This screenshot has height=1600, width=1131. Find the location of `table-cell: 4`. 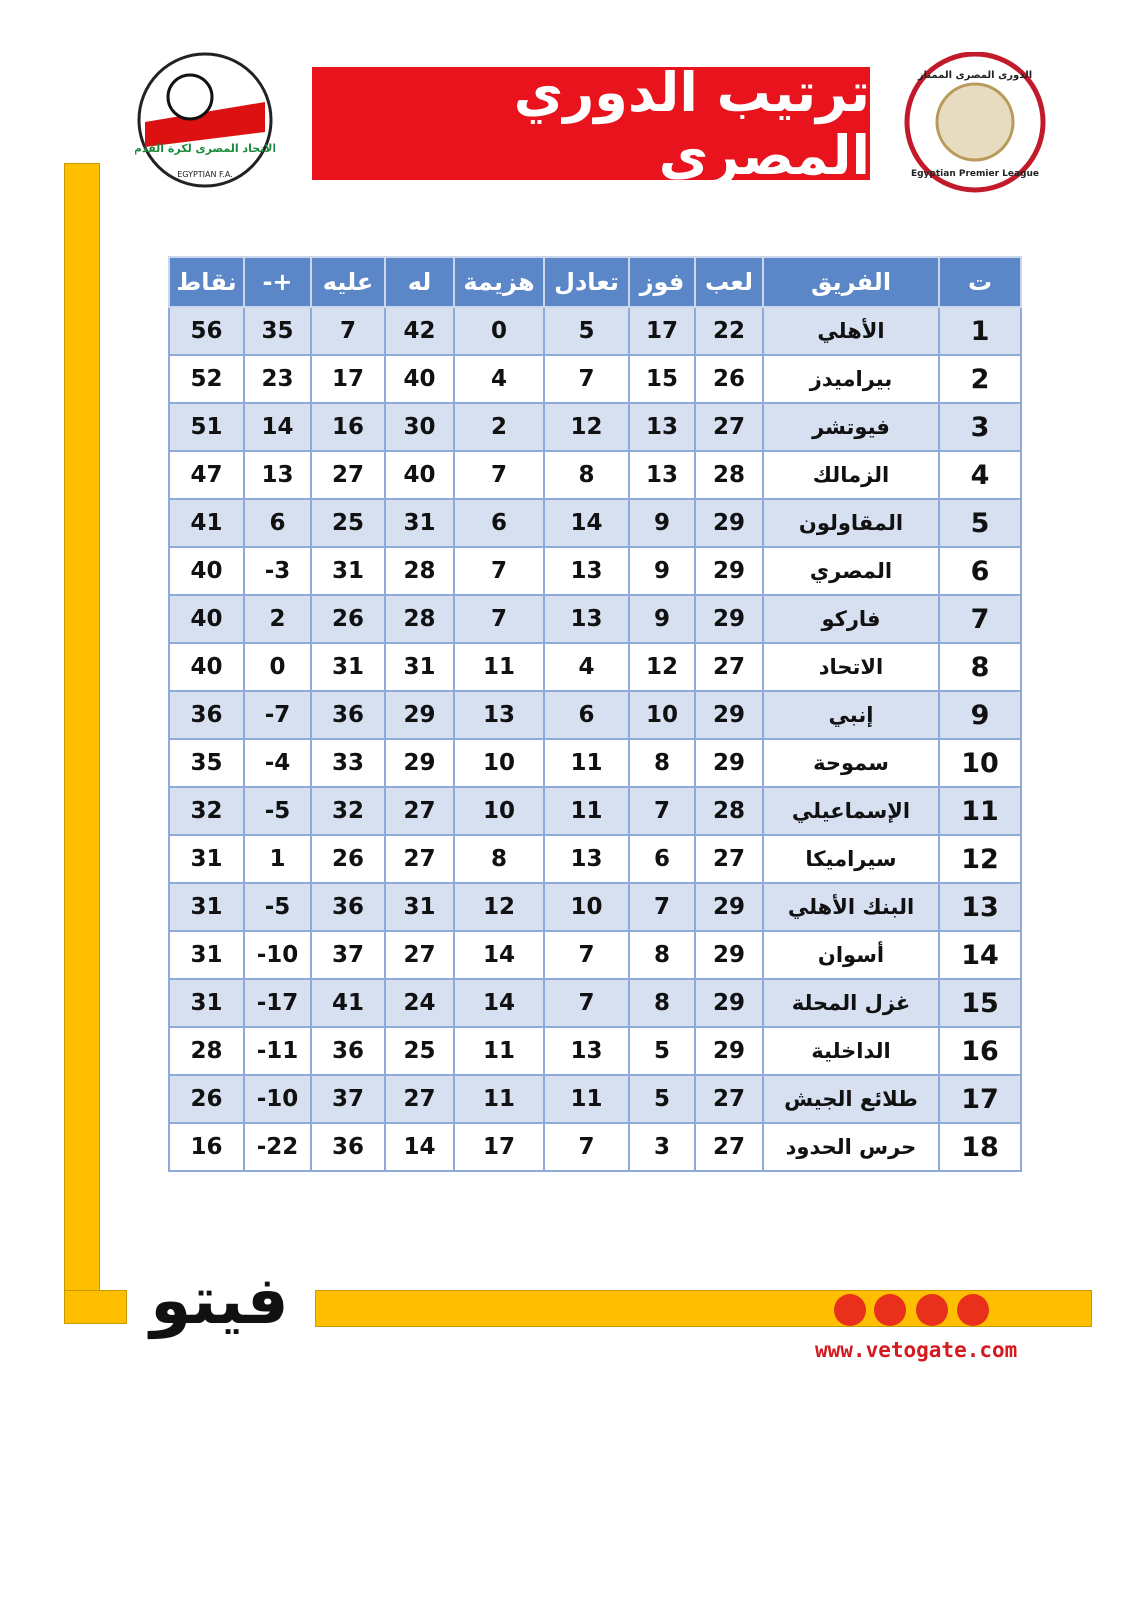

table-cell: 4 is located at coordinates (586, 667).